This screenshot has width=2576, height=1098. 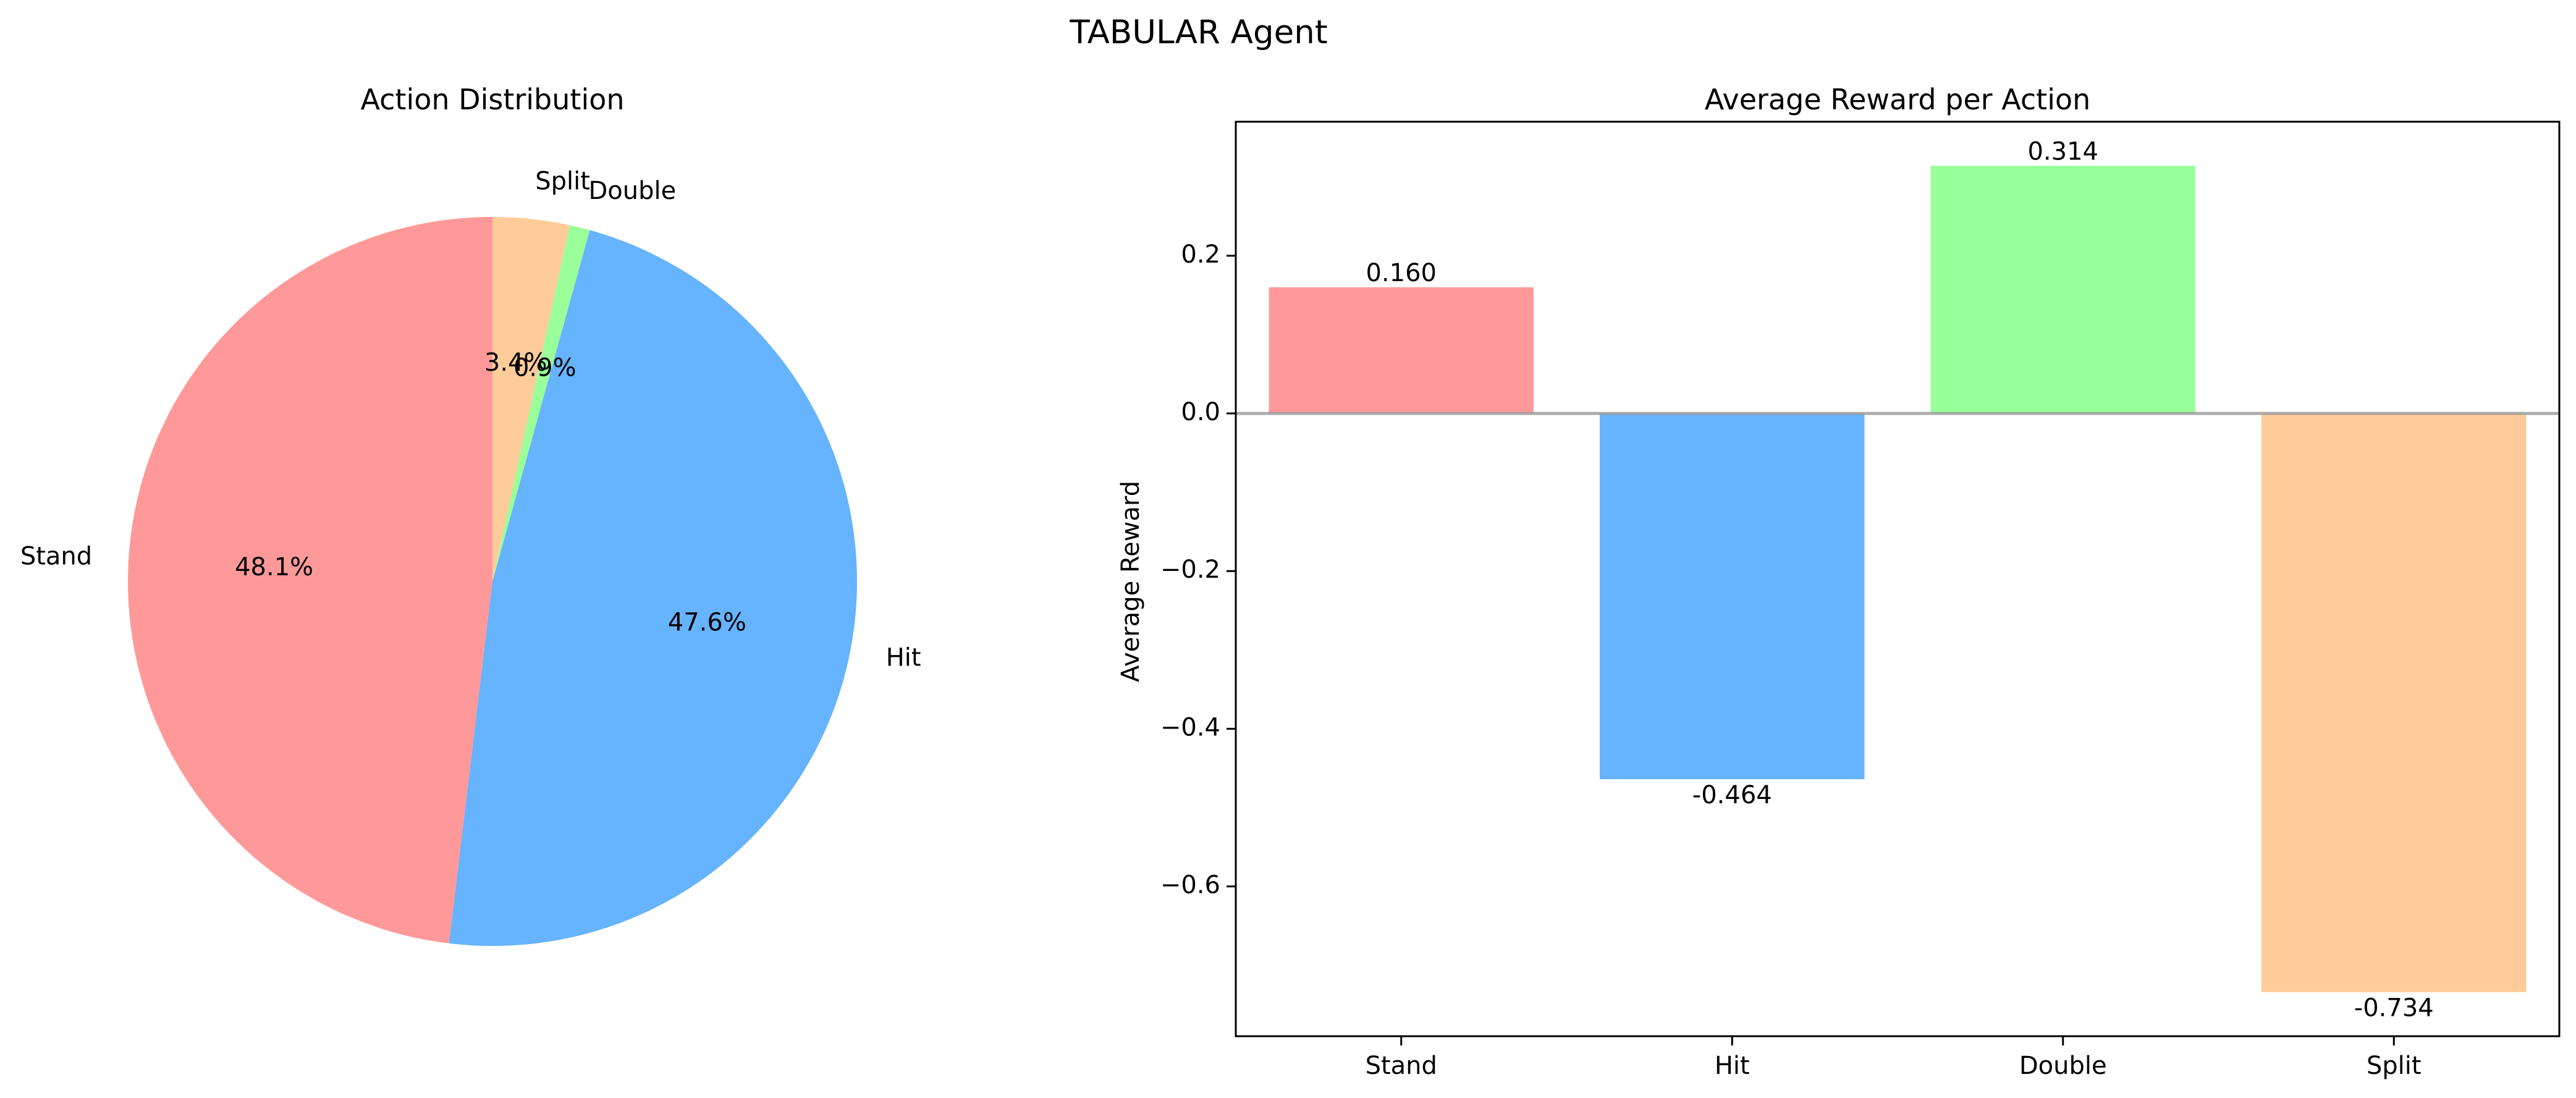 What do you see at coordinates (1401, 350) in the screenshot?
I see `bar-stand` at bounding box center [1401, 350].